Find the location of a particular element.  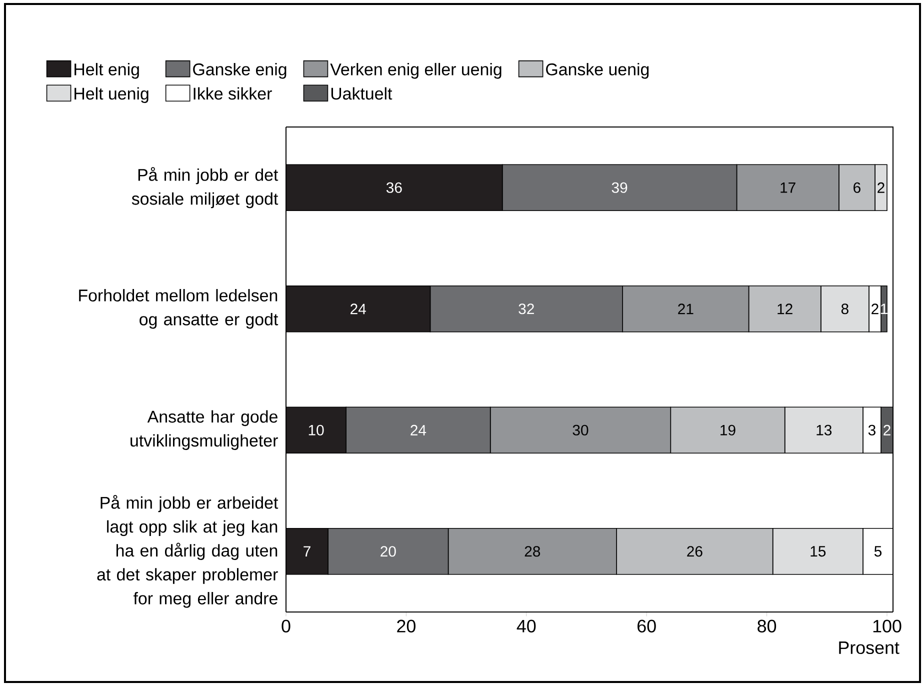

legend-label: Ganske enig is located at coordinates (239, 70).